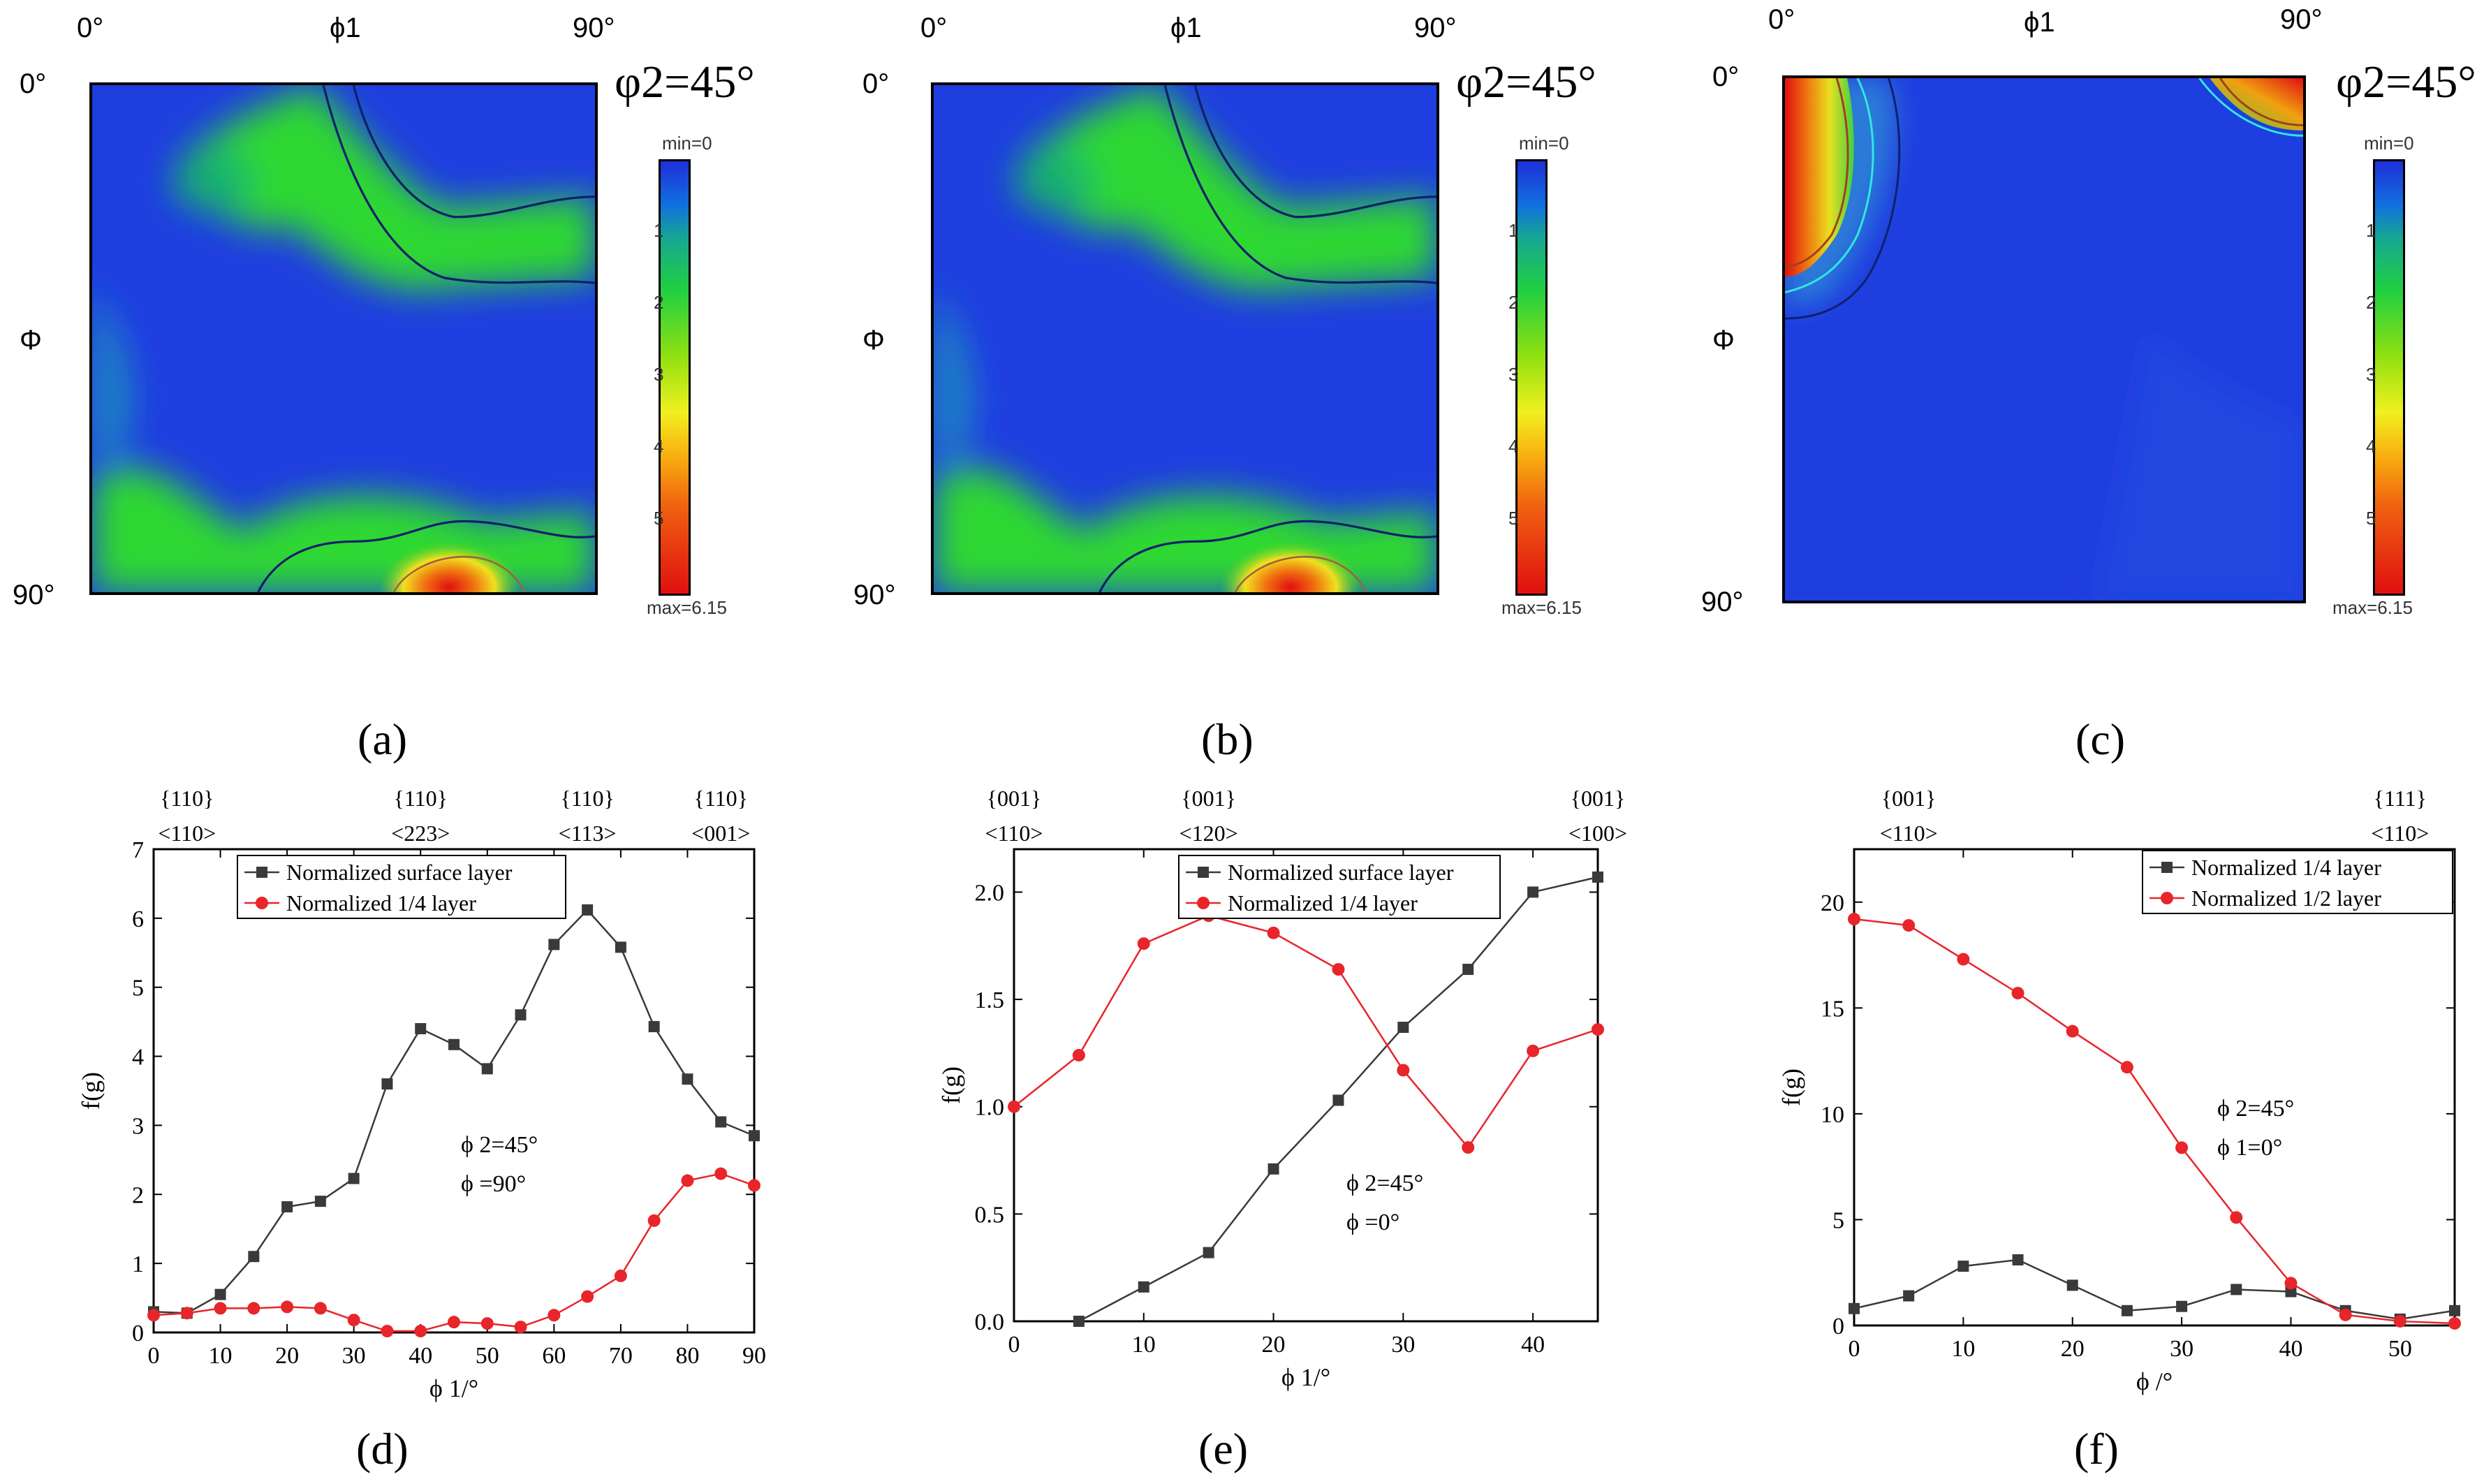  What do you see at coordinates (383, 739) in the screenshot?
I see `panel-label-a: (a)` at bounding box center [383, 739].